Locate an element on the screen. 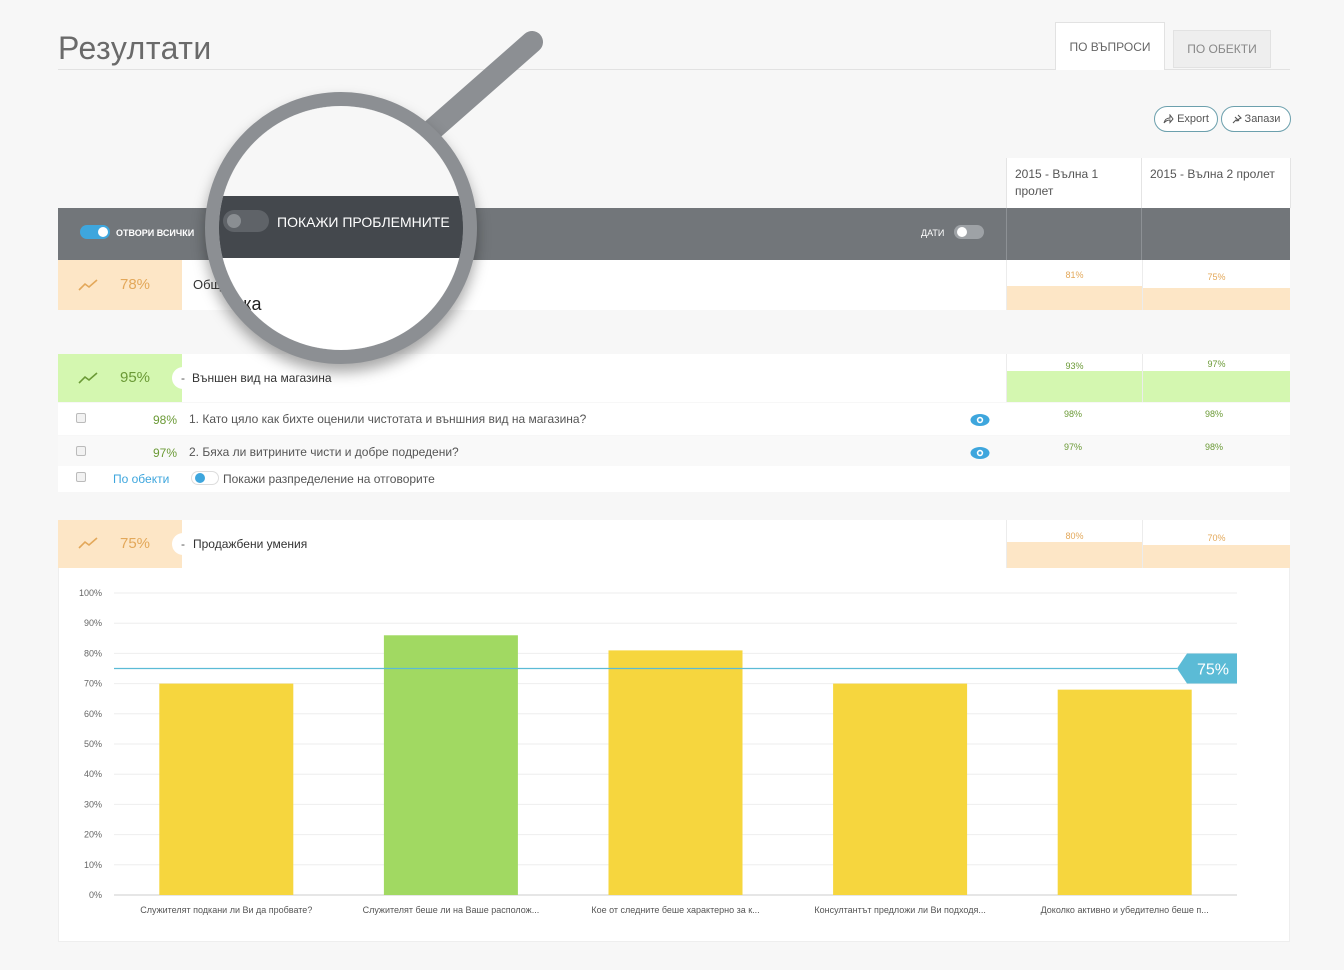 The image size is (1344, 970). appearance-score-box: 95% is located at coordinates (120, 378).